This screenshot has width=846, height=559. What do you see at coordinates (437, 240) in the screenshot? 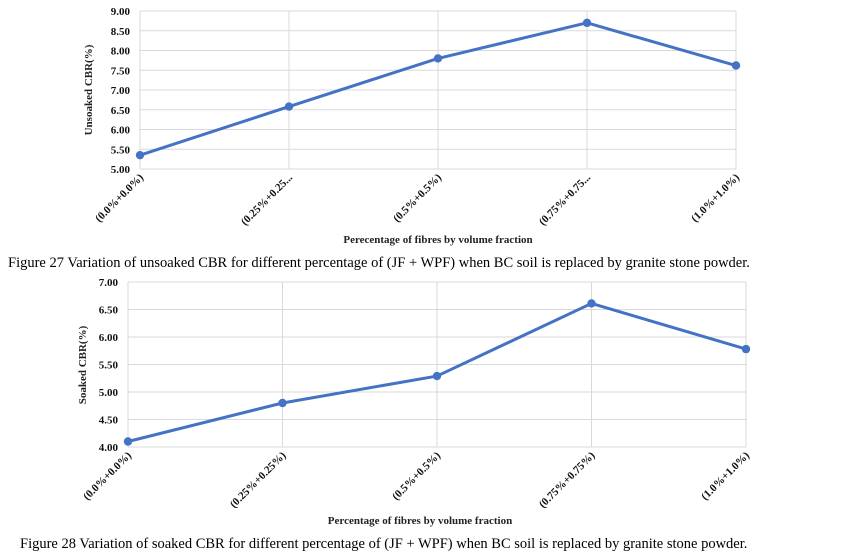
I see `x-axis-title: Perecentage of fibres by volume fraction` at bounding box center [437, 240].